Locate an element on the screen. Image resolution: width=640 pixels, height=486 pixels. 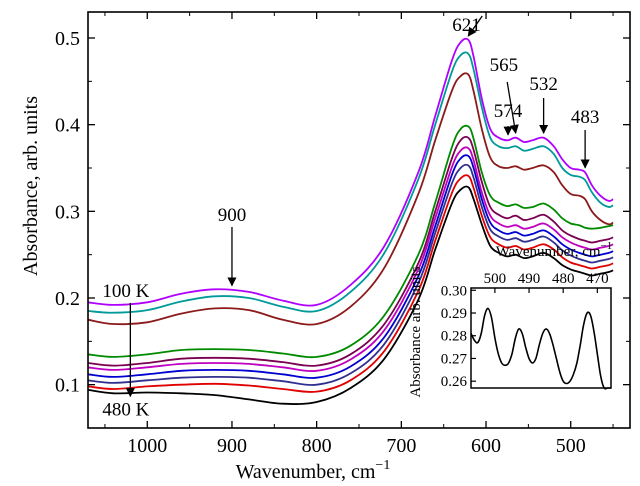
inset-y-tick-label: 0.26 is located at coordinates (454, 382).